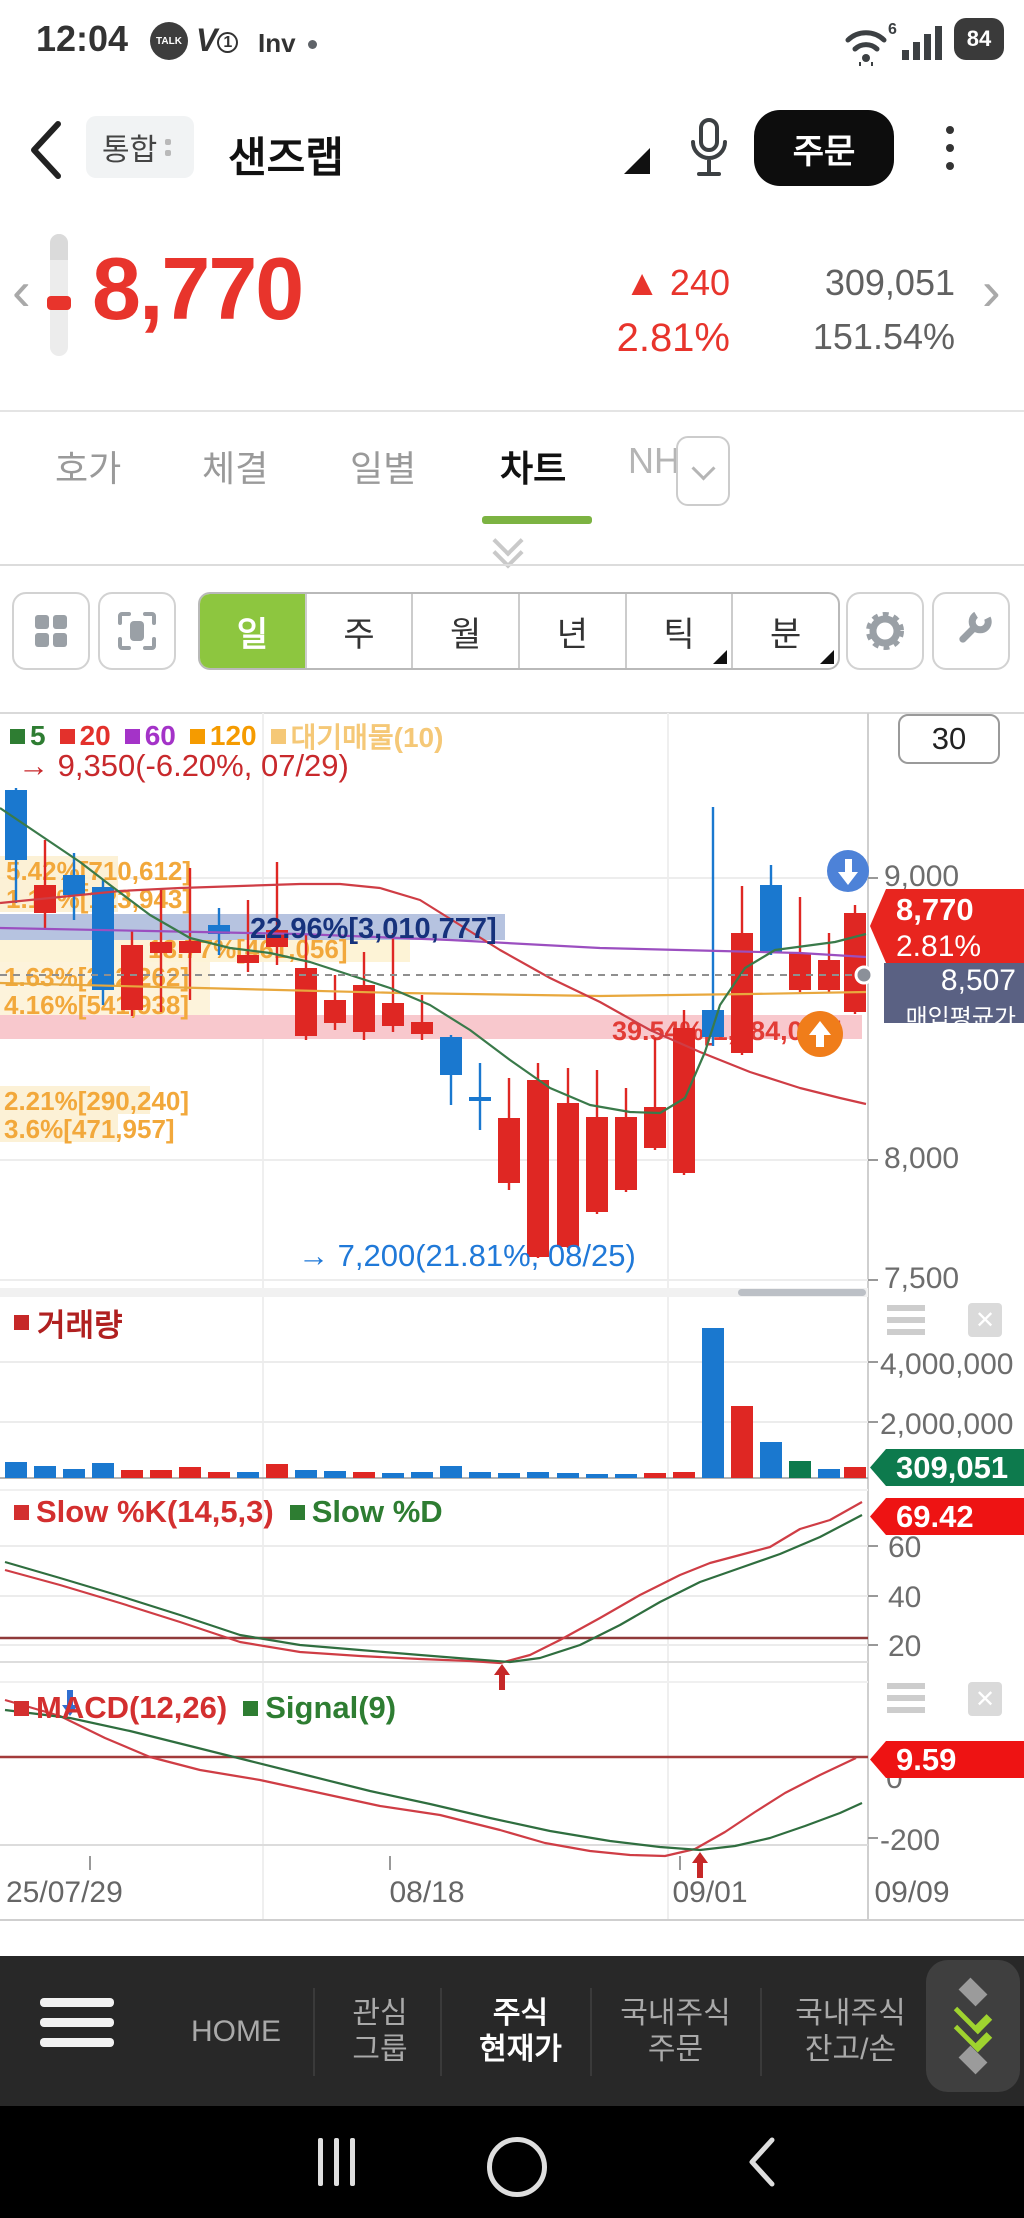 The width and height of the screenshot is (1024, 2218). I want to click on buy-signal-icon, so click(820, 1034).